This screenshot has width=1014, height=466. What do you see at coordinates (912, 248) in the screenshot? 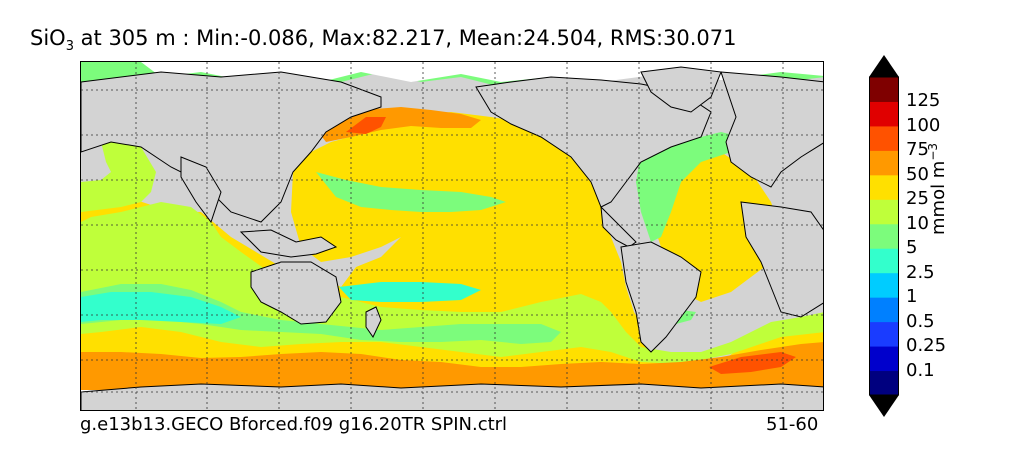
I see `colorbar-tick-label: 5` at bounding box center [912, 248].